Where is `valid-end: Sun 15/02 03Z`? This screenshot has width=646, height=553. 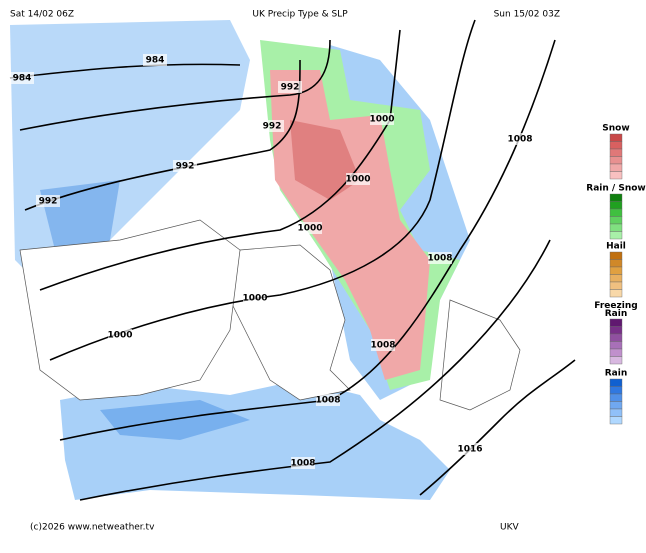 valid-end: Sun 15/02 03Z is located at coordinates (527, 15).